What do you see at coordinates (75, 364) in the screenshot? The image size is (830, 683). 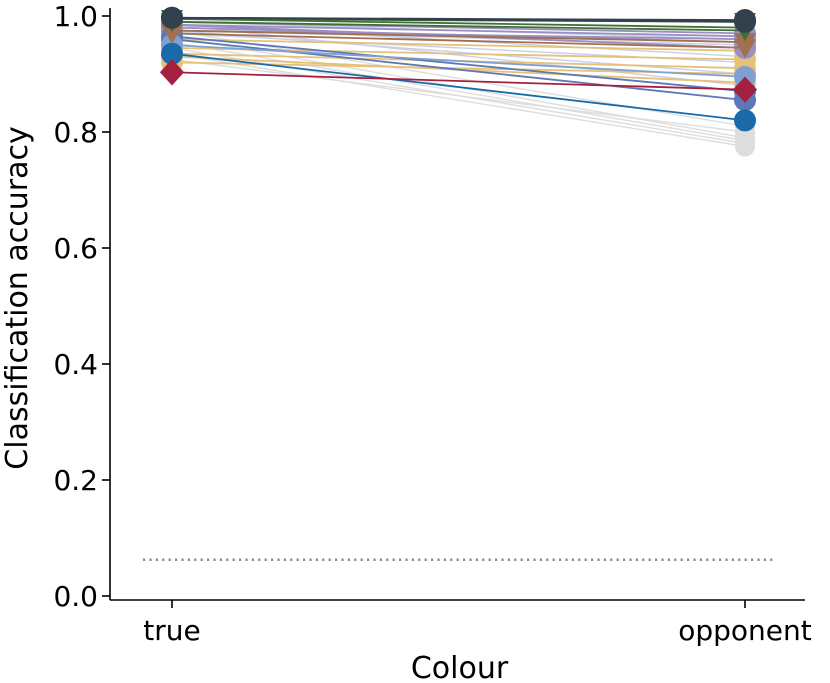 I see `y-tick-label: 0.4` at bounding box center [75, 364].